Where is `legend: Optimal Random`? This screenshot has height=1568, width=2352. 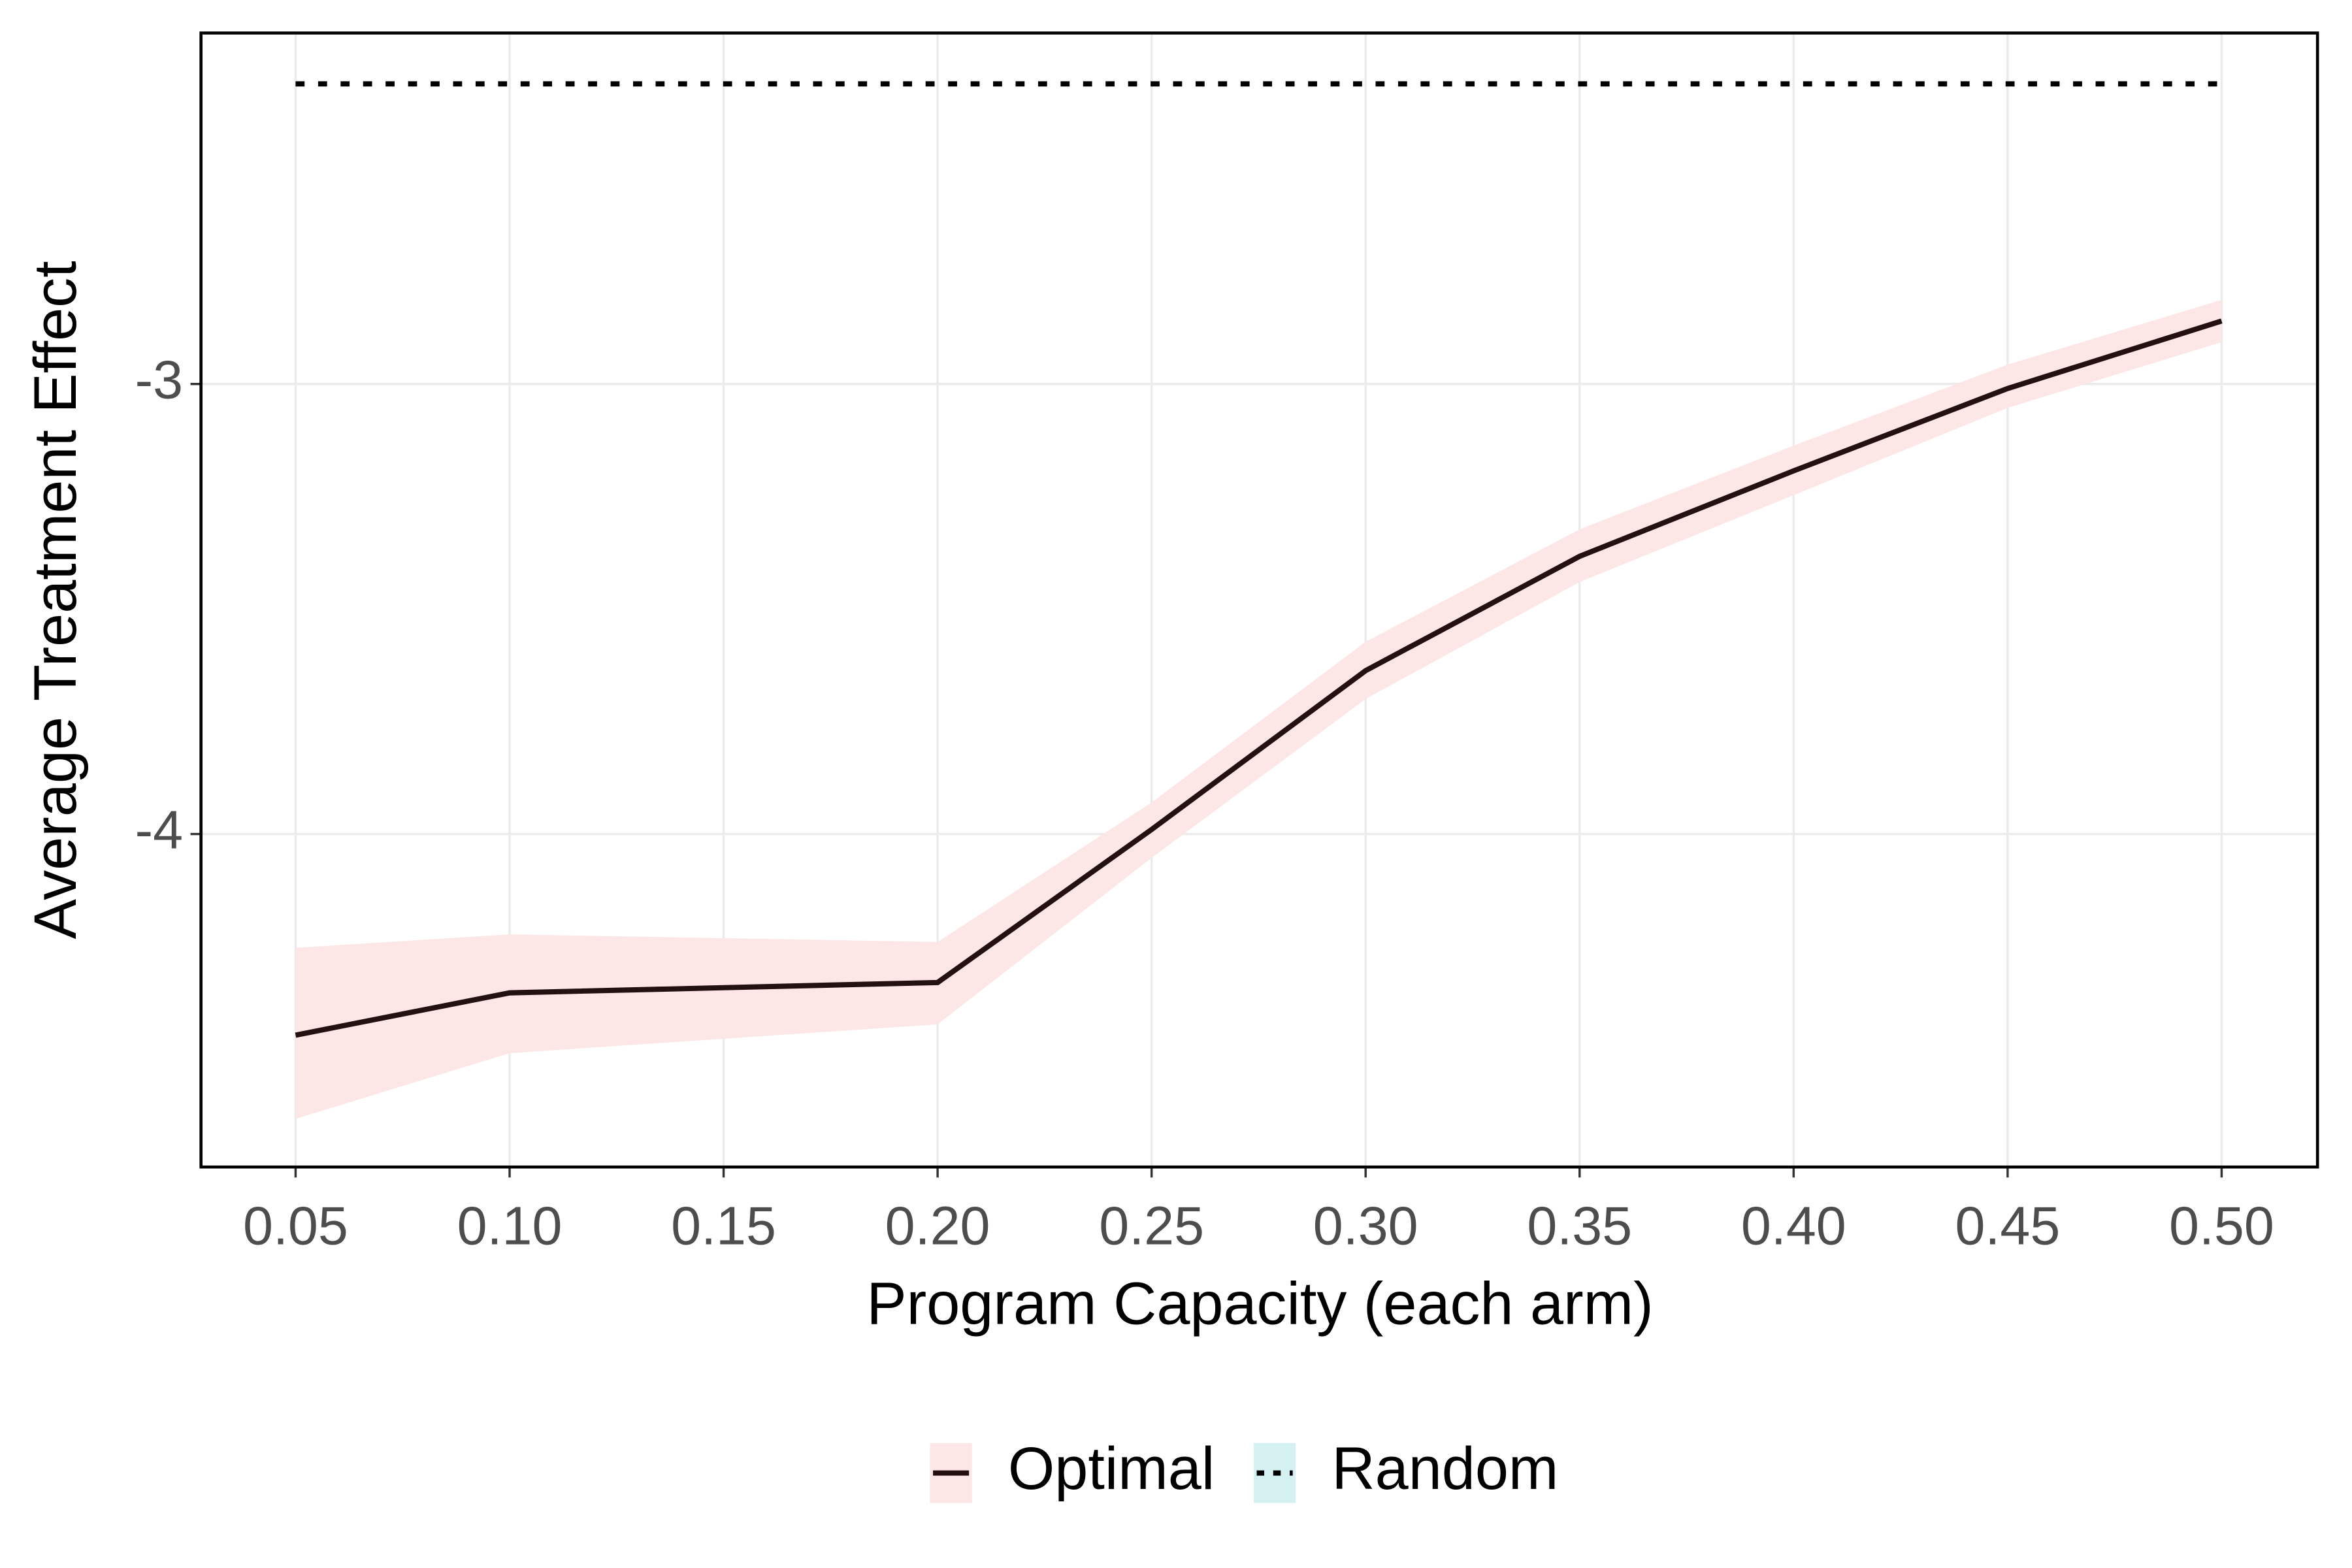
legend: Optimal Random is located at coordinates (1244, 1469).